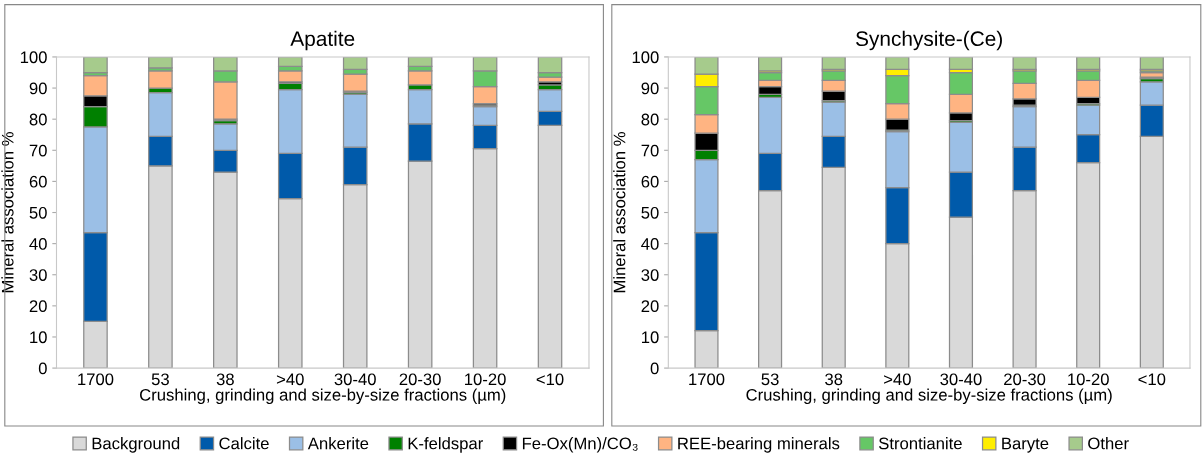 Image resolution: width=1202 pixels, height=463 pixels. Describe the element at coordinates (759, 445) in the screenshot. I see `legend-label: REE-bearing minerals` at that location.